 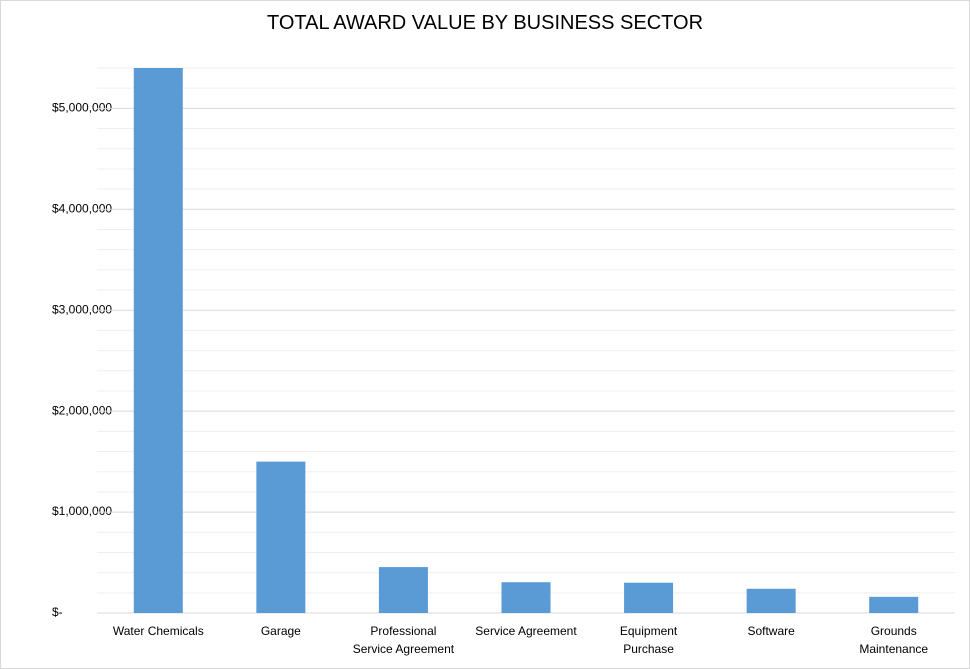 What do you see at coordinates (403, 640) in the screenshot?
I see `x-tick-label: Professional Service Agreement` at bounding box center [403, 640].